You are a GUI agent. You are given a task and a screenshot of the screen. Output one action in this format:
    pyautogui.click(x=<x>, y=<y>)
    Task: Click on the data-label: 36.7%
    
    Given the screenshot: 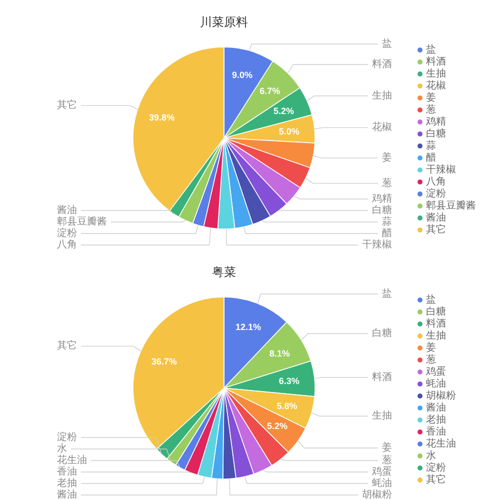 What is the action you would take?
    pyautogui.click(x=164, y=361)
    